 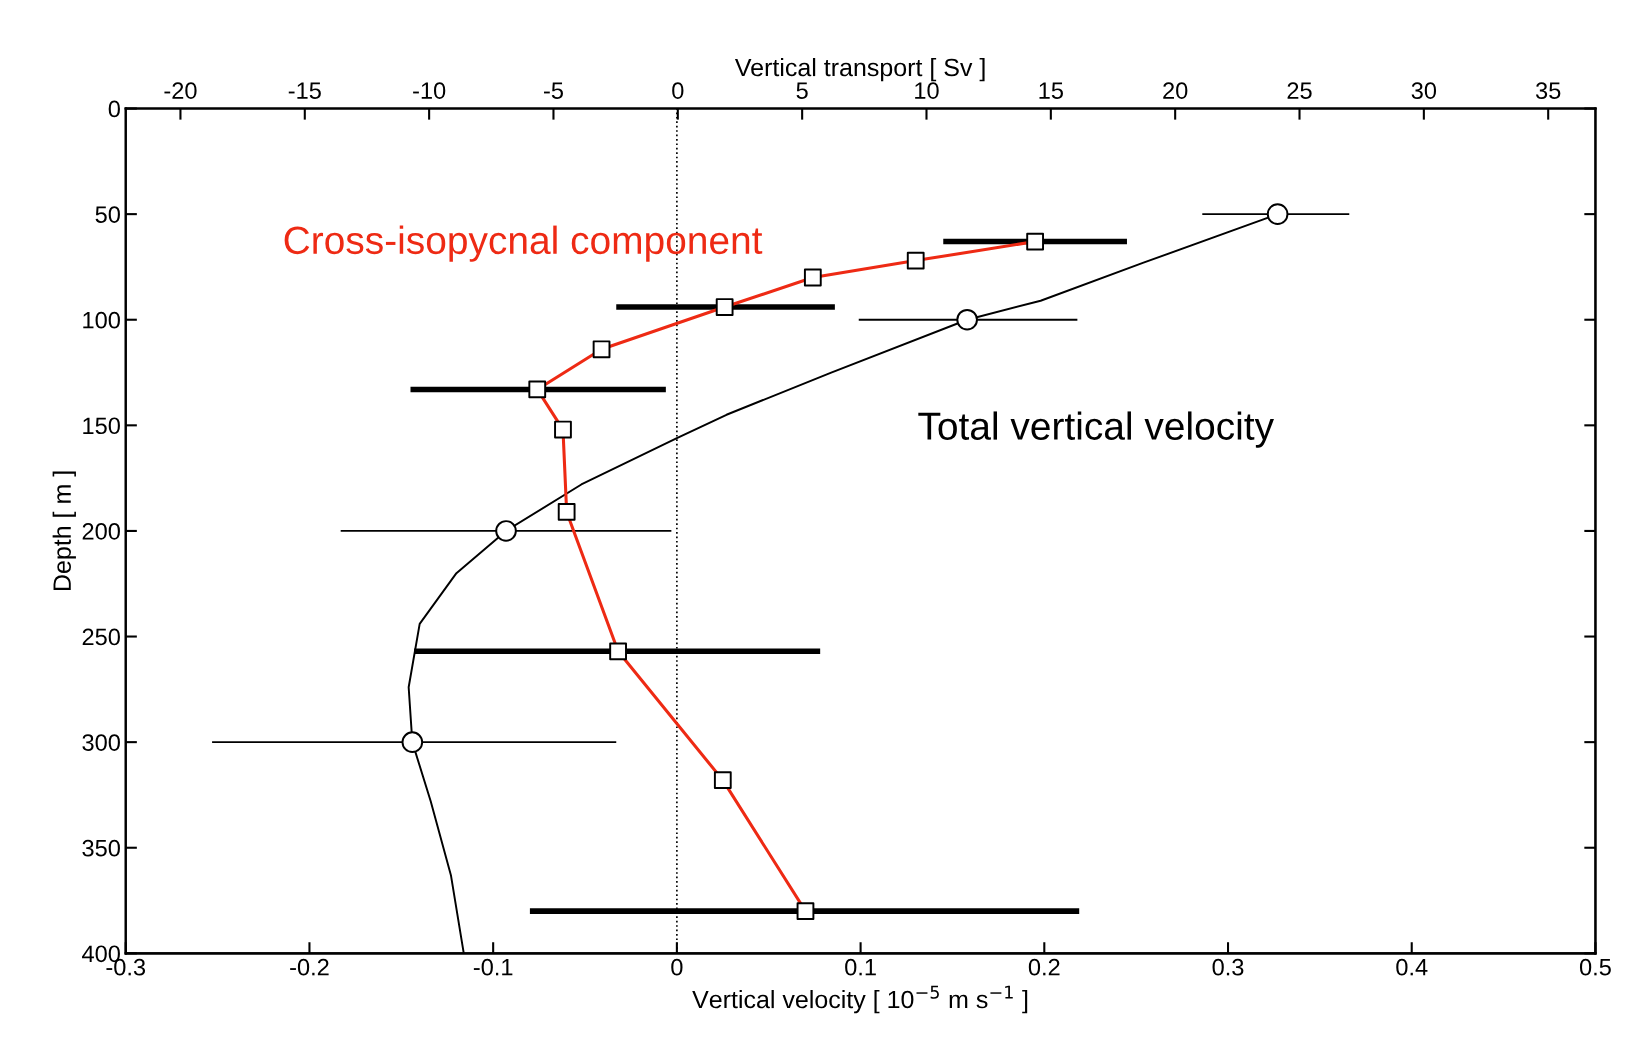 I want to click on x2-tick-label: 10, so click(x=927, y=90).